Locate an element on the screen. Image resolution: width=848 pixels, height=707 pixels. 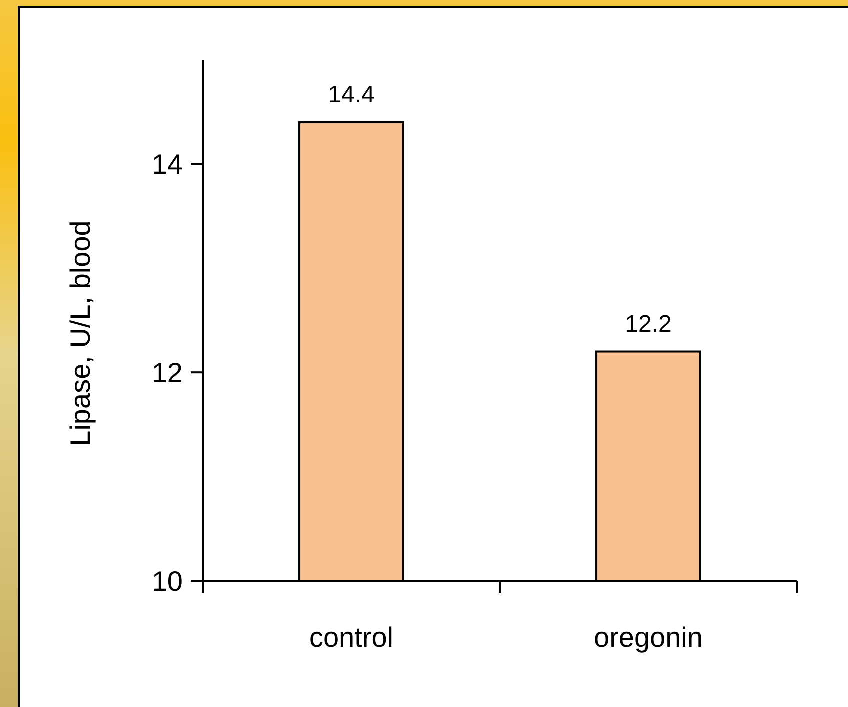
data-label: 14.4 is located at coordinates (351, 95).